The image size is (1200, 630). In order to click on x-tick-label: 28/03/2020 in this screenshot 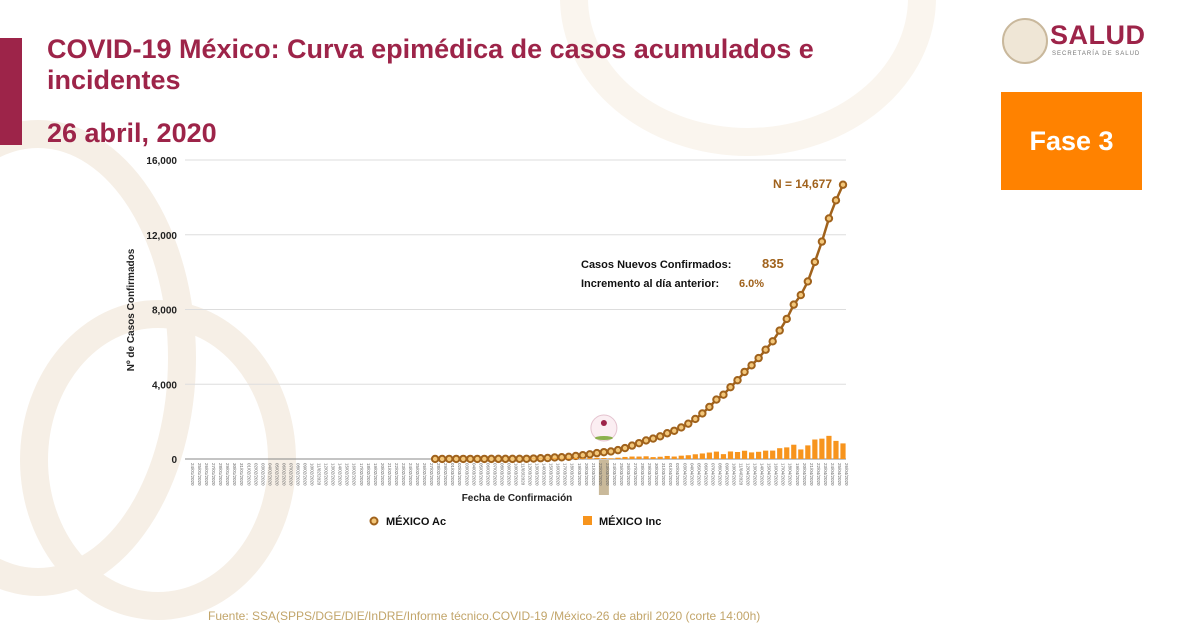, I will do `click(642, 474)`.